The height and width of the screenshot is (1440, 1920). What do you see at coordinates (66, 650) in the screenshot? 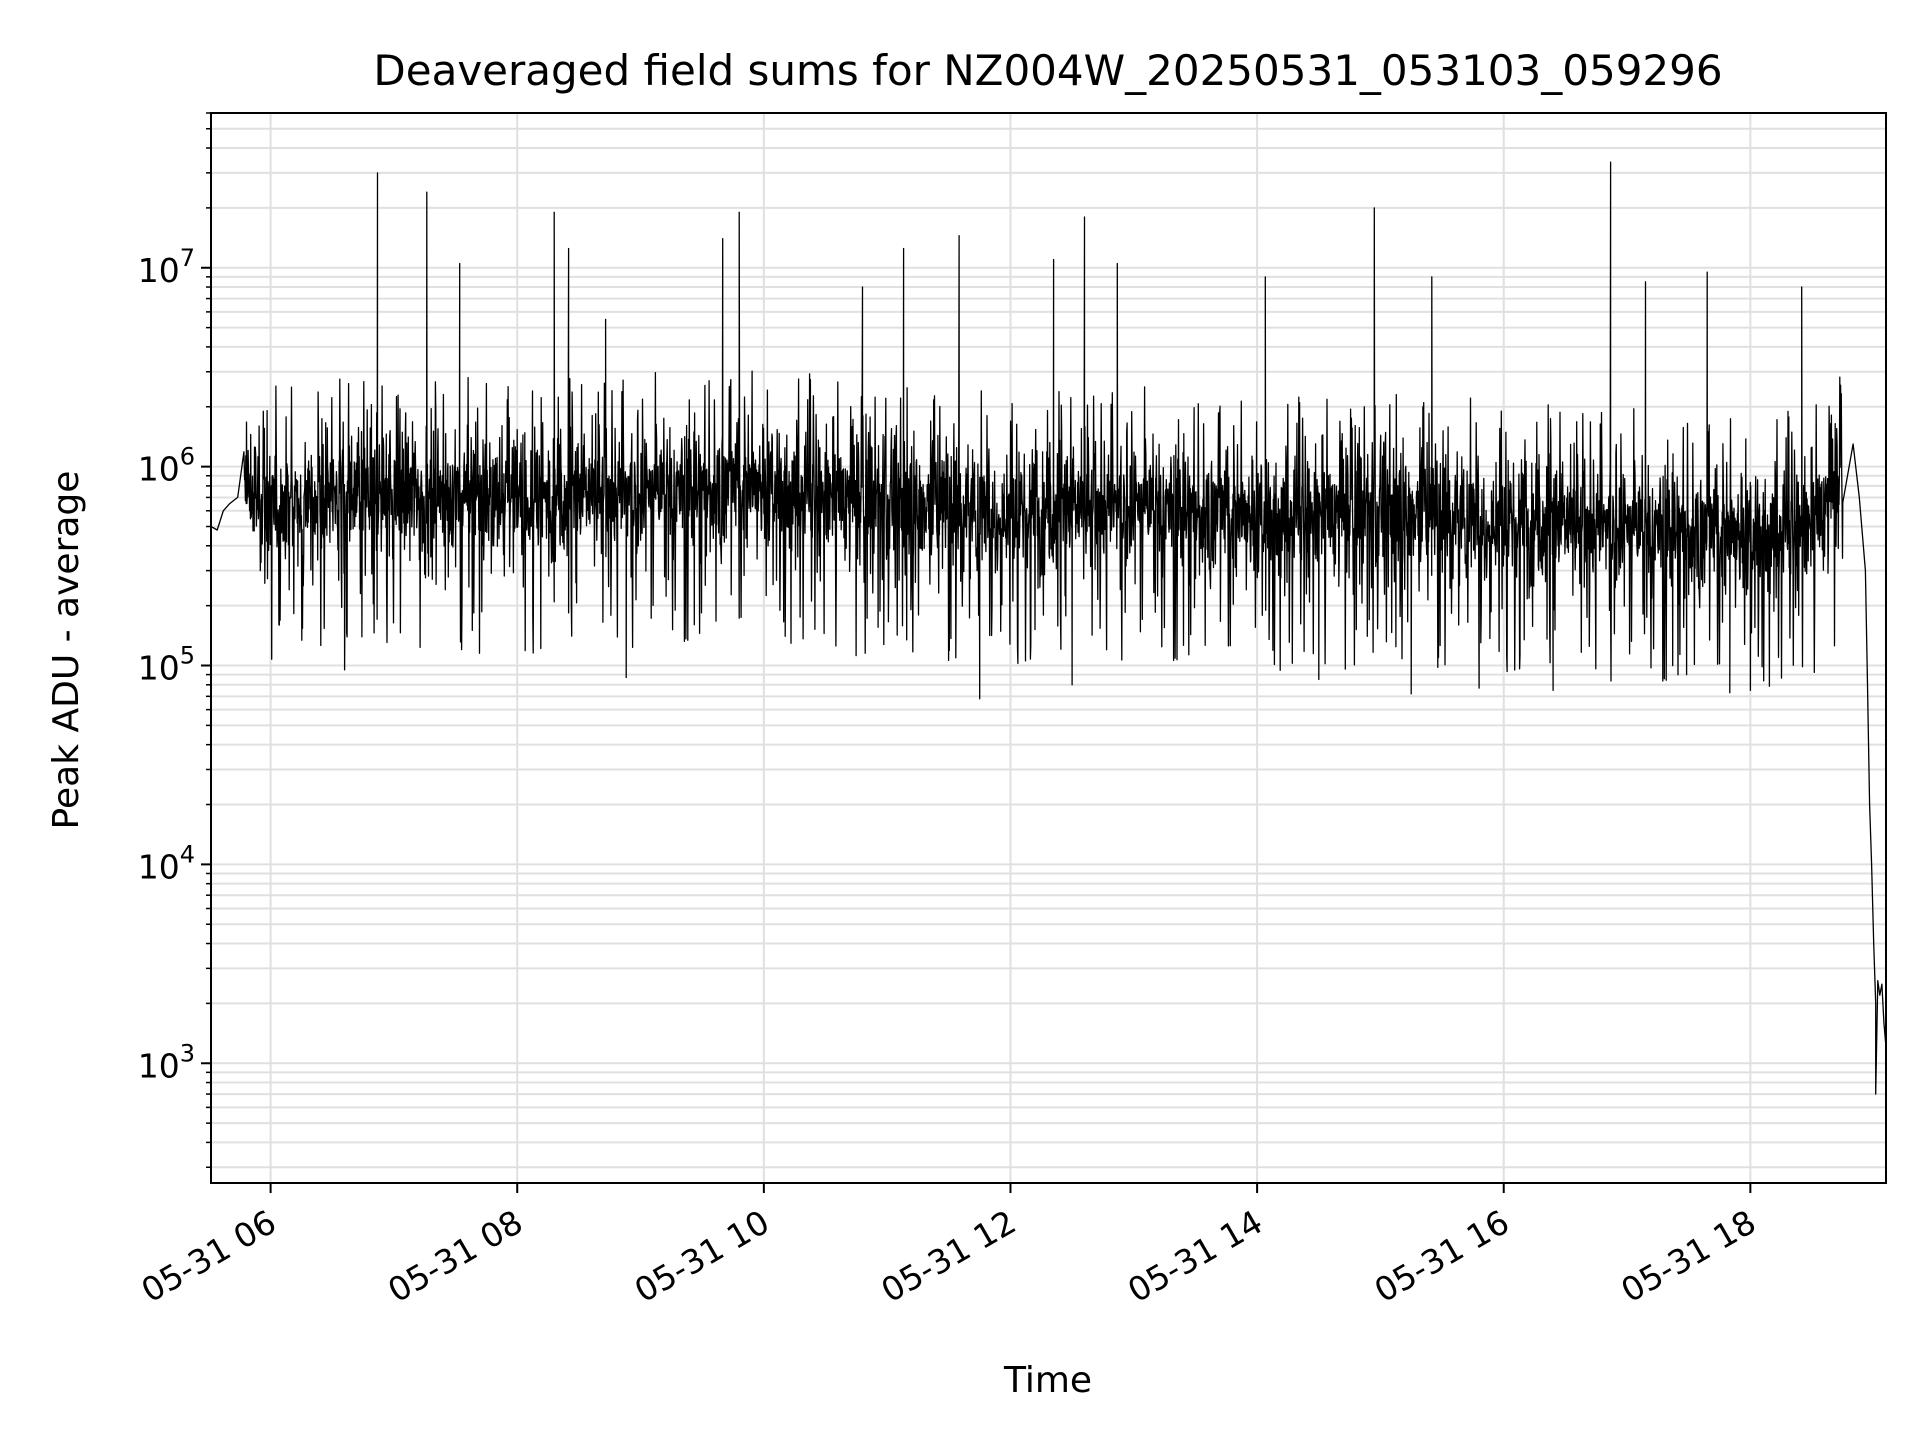
I see `y-axis-label: Peak ADU - average` at bounding box center [66, 650].